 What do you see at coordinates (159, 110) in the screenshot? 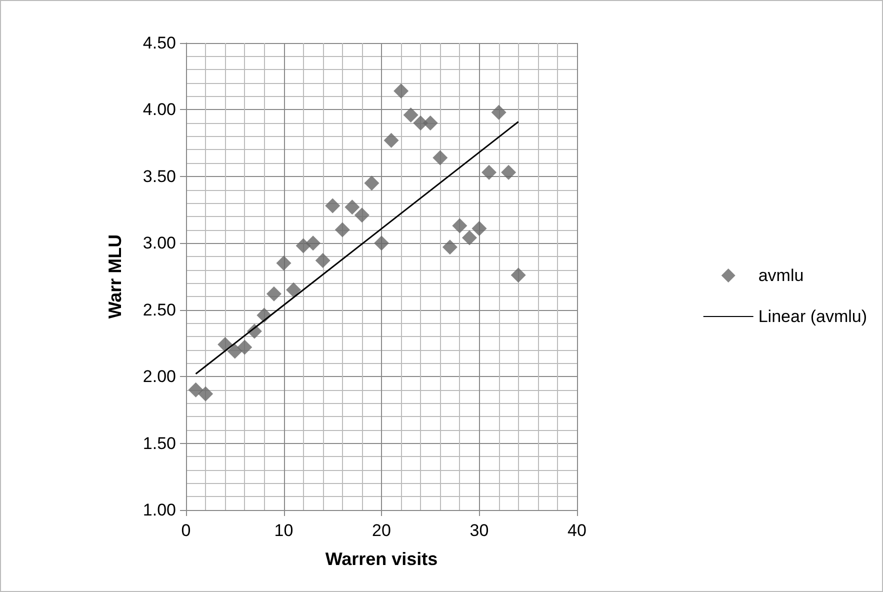
I see `y-tick-label: 4.00` at bounding box center [159, 110].